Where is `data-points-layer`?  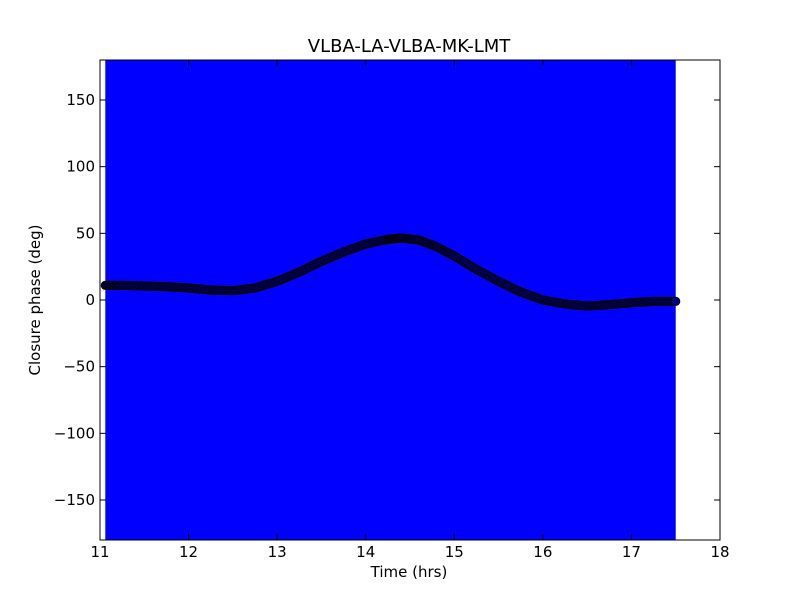
data-points-layer is located at coordinates (390, 272).